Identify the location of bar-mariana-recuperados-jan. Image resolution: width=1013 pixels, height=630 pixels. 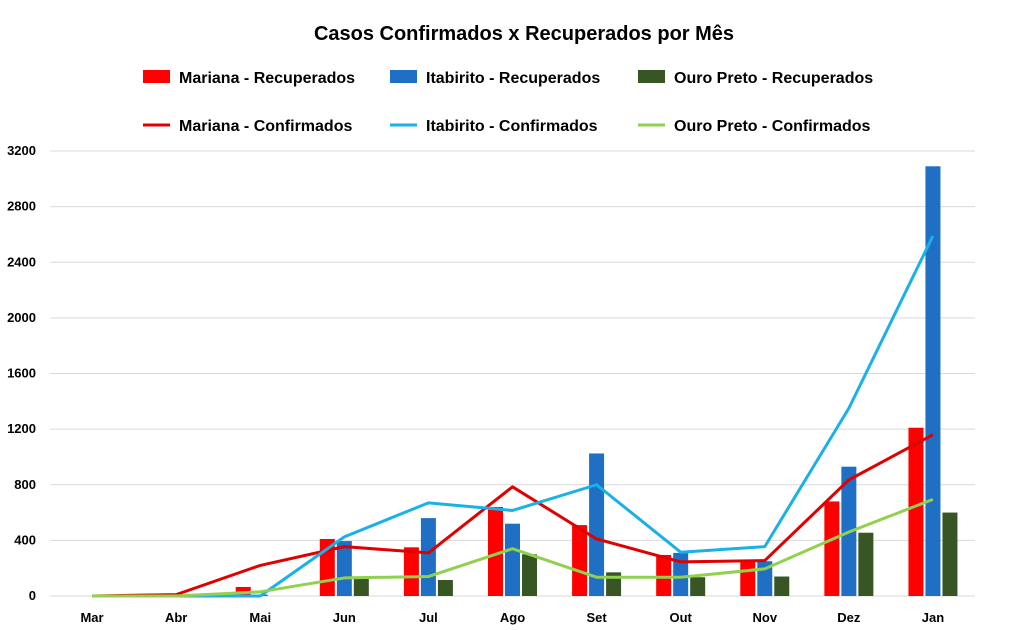
(916, 511).